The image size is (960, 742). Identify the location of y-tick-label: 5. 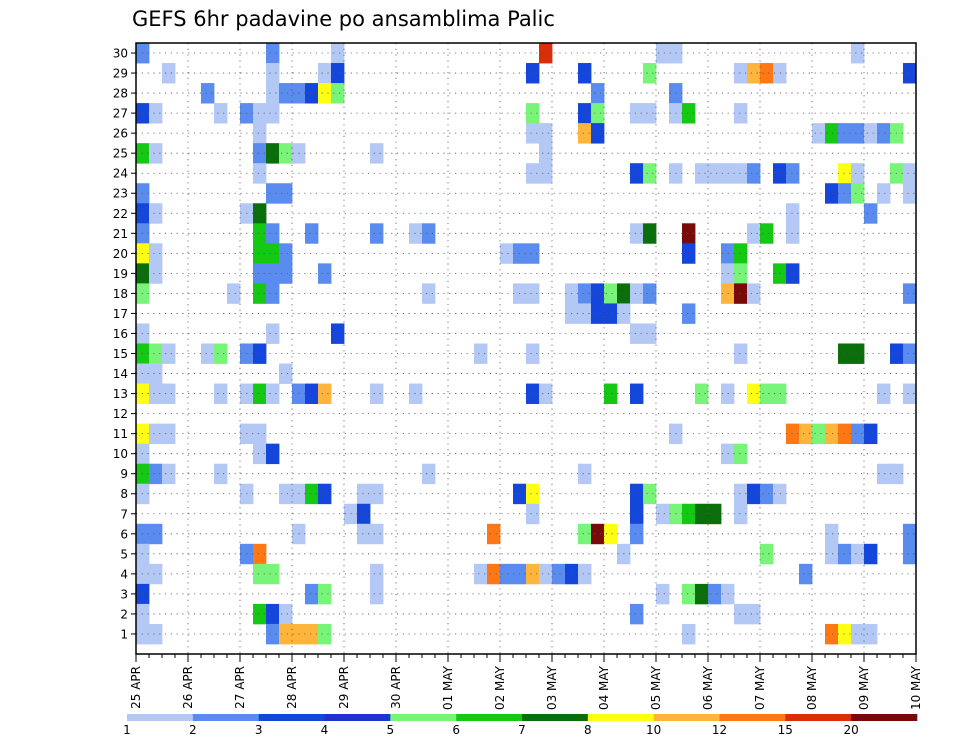
(124, 554).